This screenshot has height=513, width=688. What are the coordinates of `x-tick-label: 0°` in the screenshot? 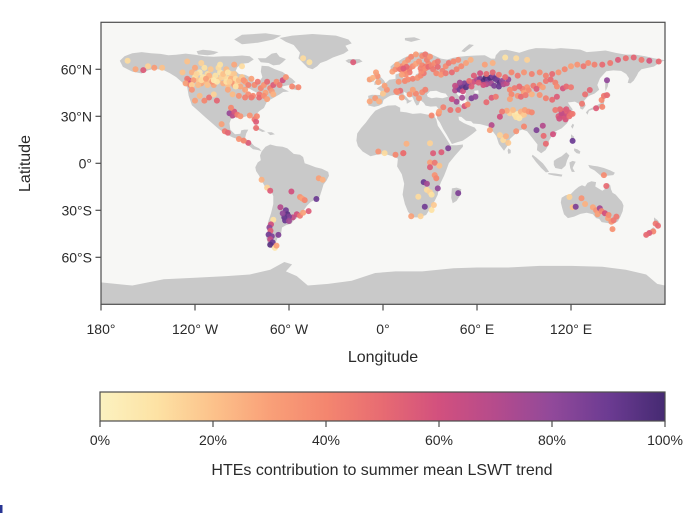 It's located at (382, 329).